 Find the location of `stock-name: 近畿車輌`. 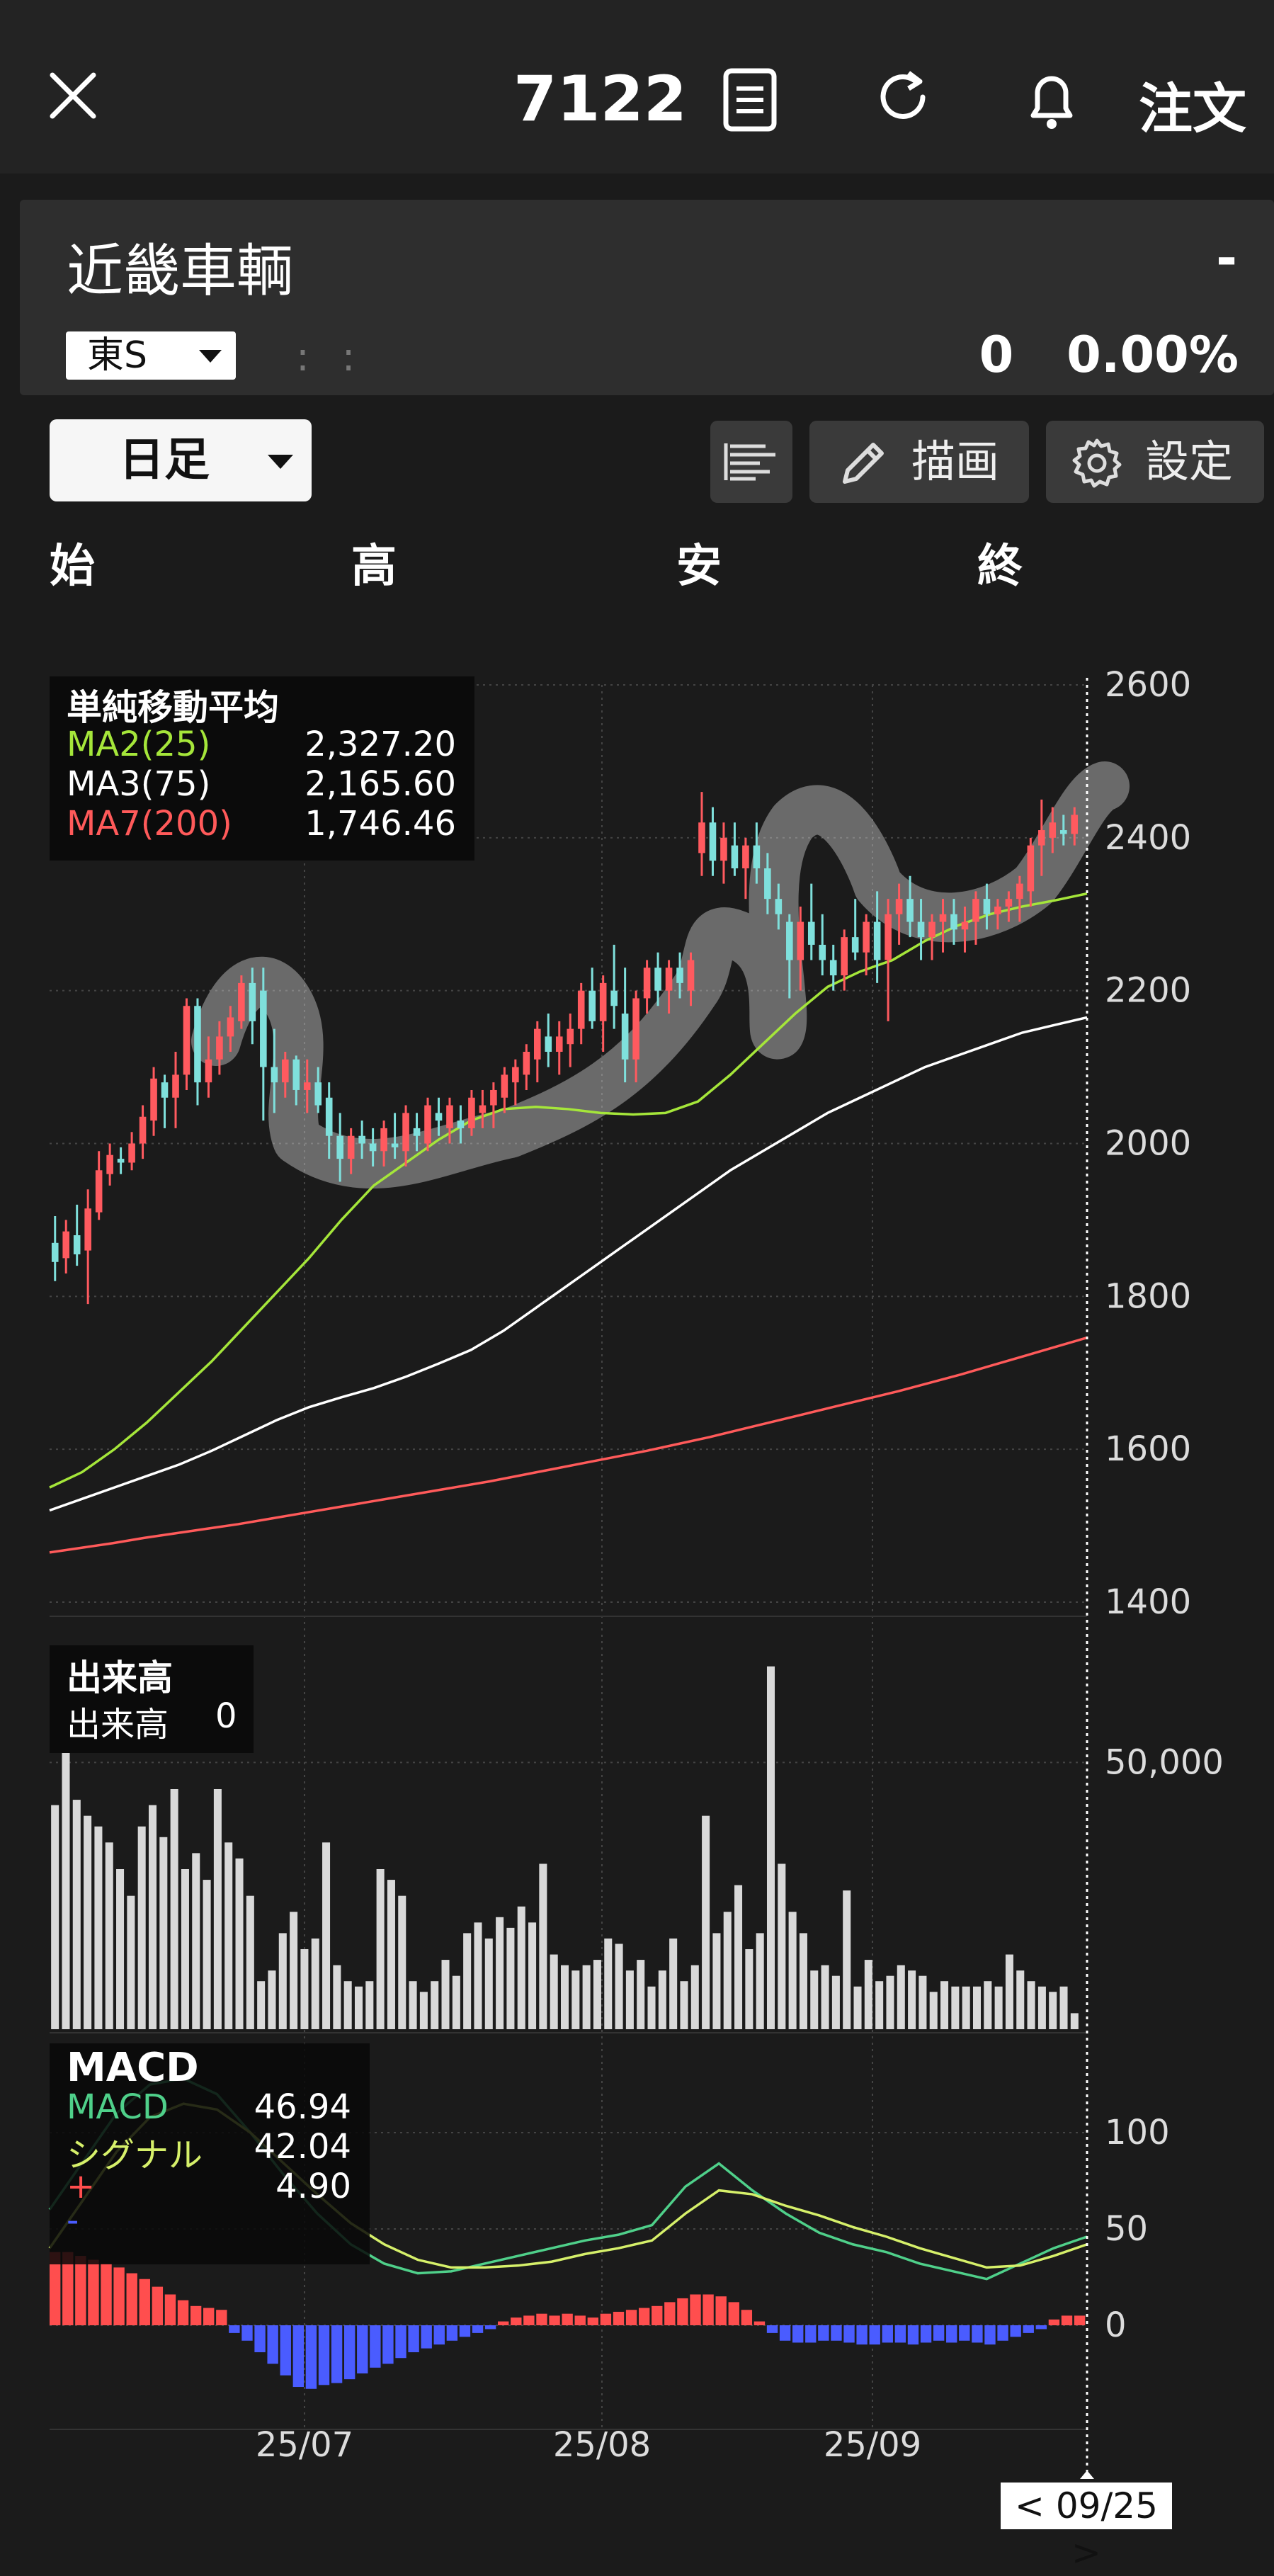

stock-name: 近畿車輌 is located at coordinates (180, 271).